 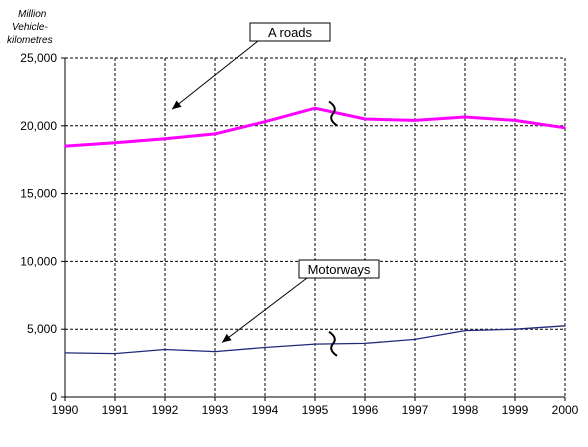 I want to click on y-axis-title-line-1: Million, so click(x=32, y=14).